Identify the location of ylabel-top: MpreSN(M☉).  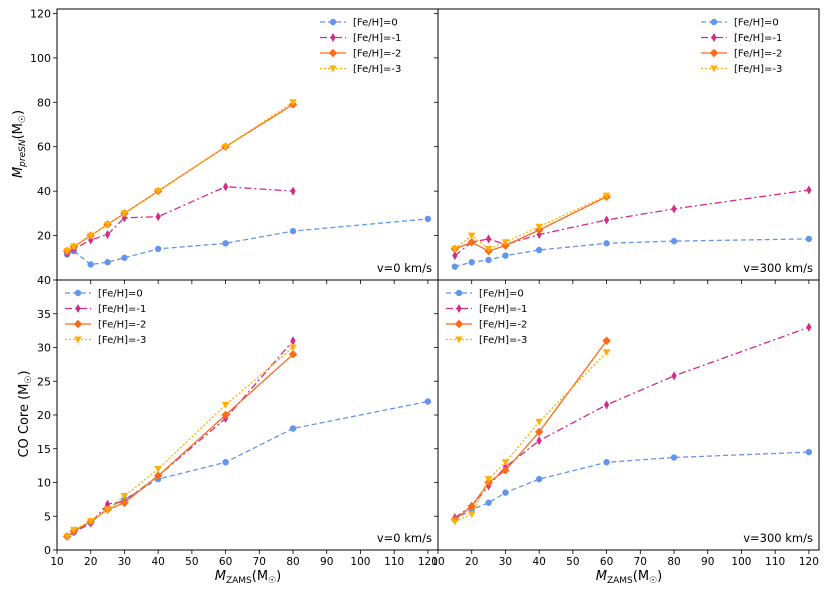
(19, 144).